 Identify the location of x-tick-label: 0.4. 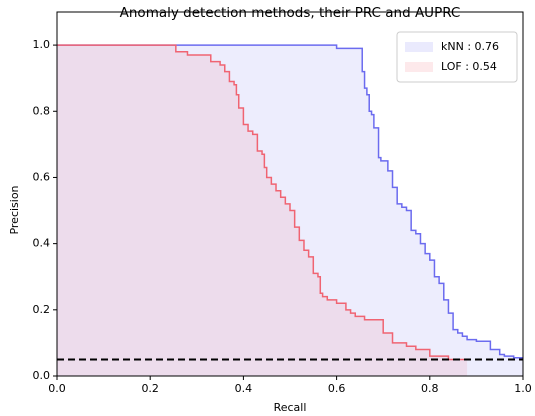
(244, 388).